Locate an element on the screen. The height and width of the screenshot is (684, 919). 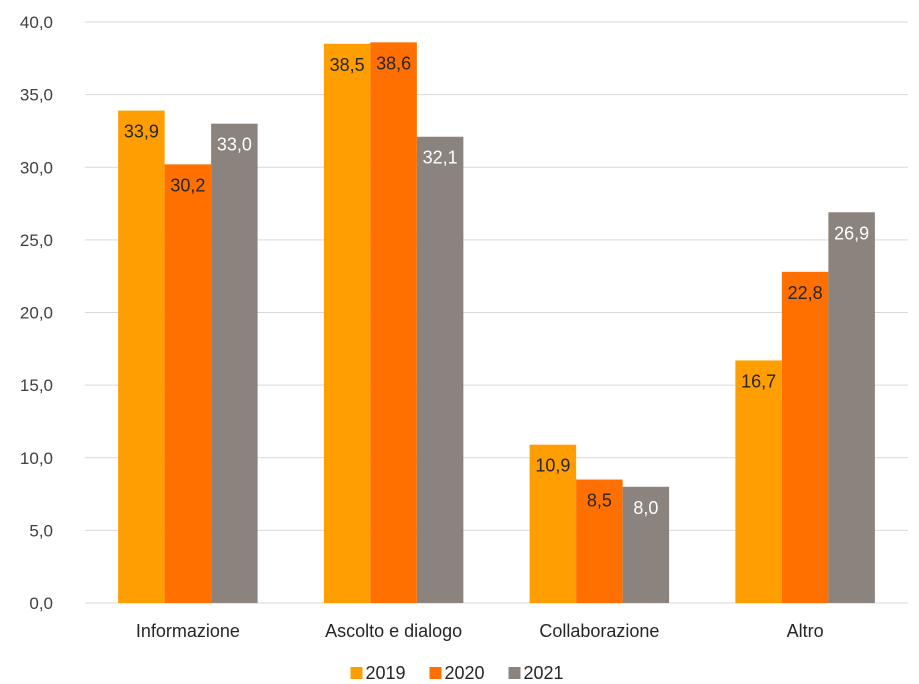
legend: 2019 2020 2021 is located at coordinates (457, 673).